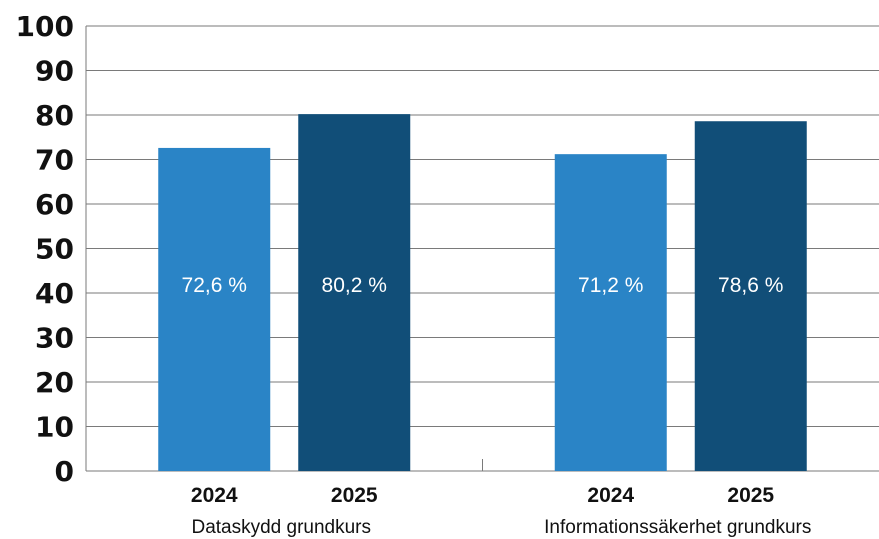  Describe the element at coordinates (54, 382) in the screenshot. I see `y-tick-label: 20` at that location.